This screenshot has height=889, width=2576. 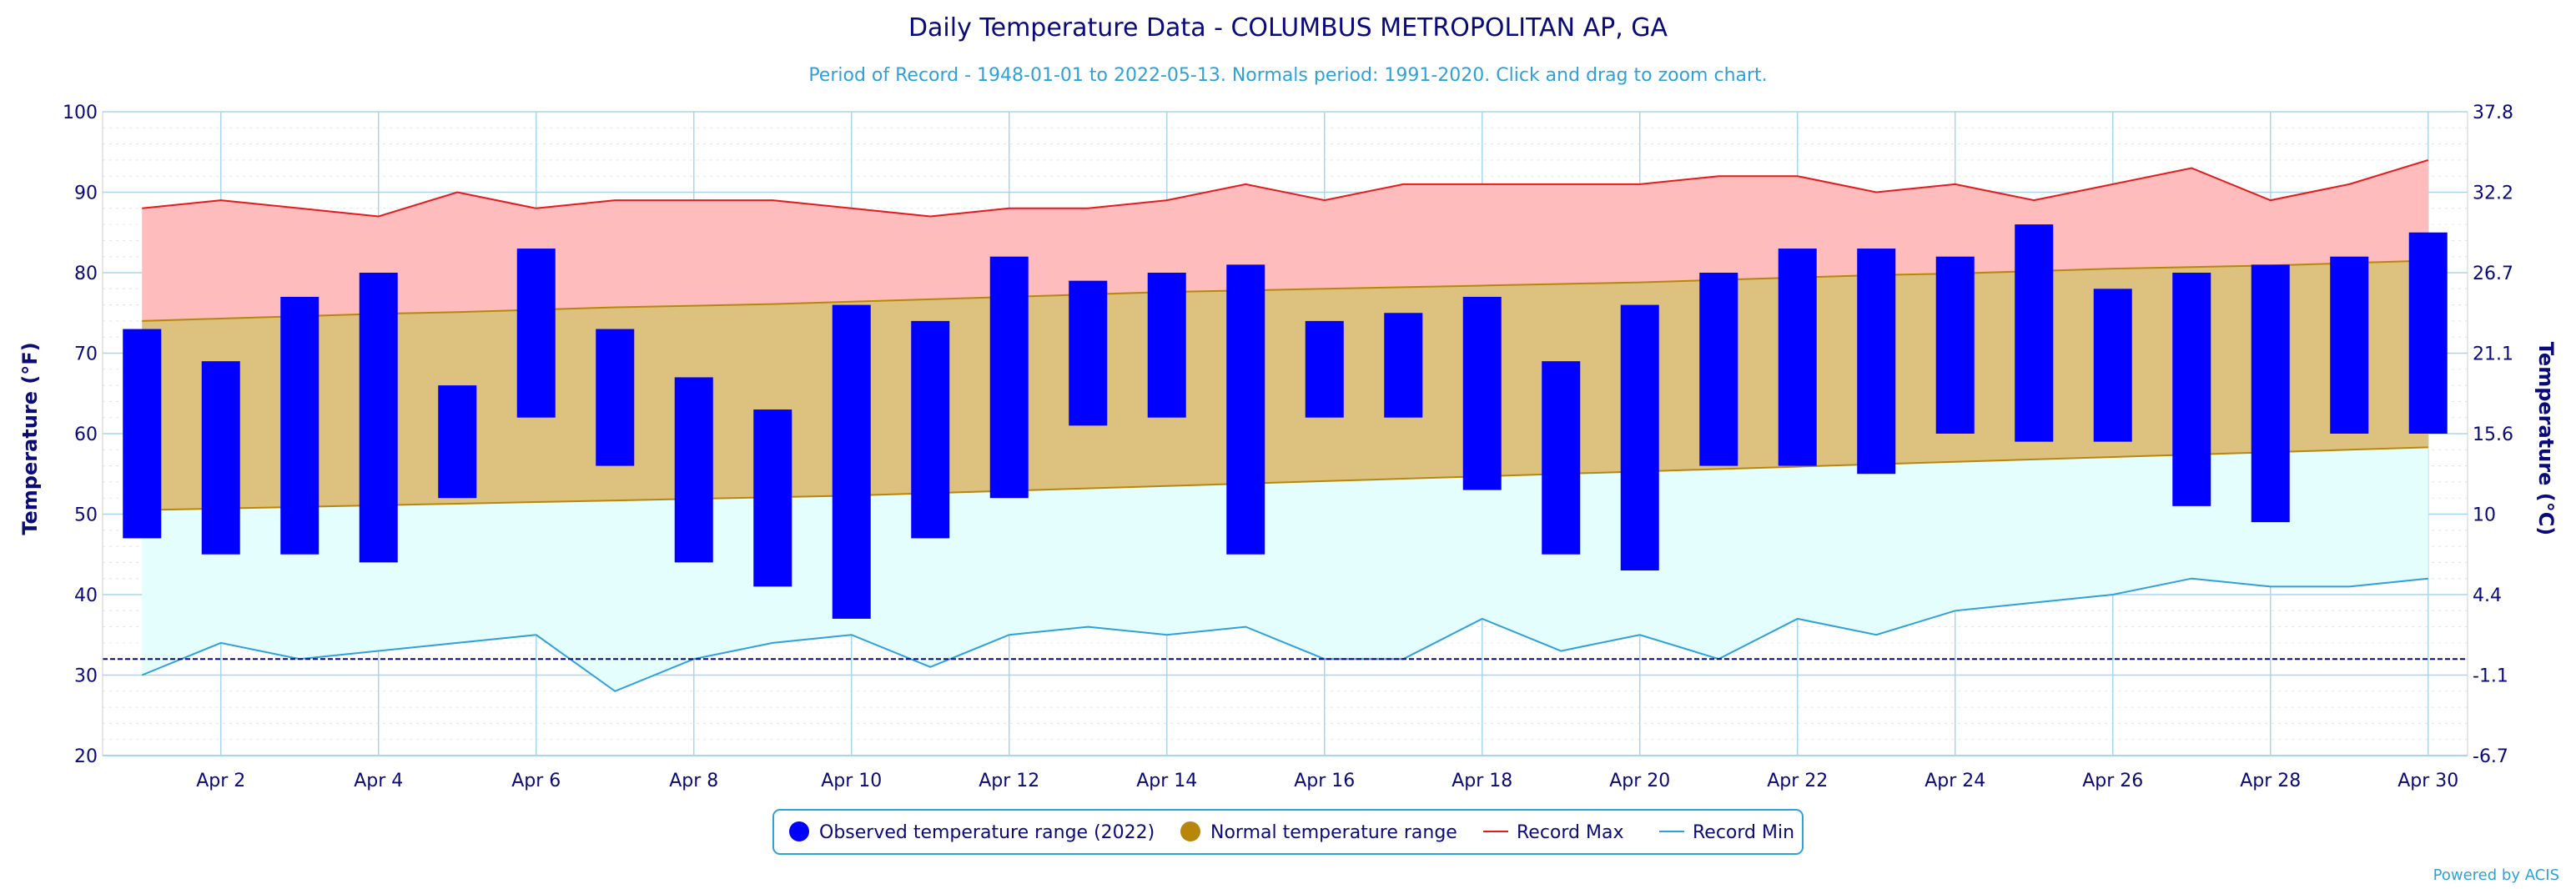 I want to click on y-axis-right-ticks: -6.7 -1.1 4.4 10 15.6 21.1 26.7 32.2 37.8, so click(x=2493, y=435).